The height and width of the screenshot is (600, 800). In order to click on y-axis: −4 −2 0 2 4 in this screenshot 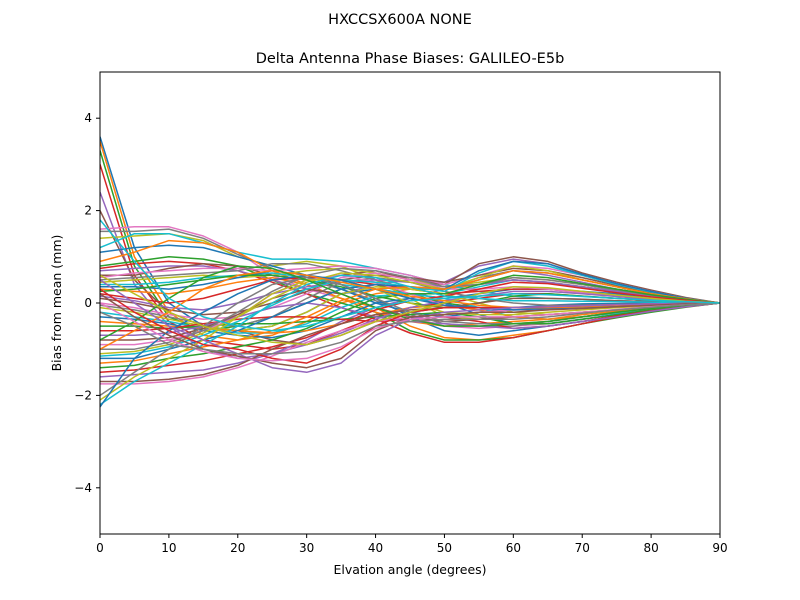, I will do `click(87, 303)`.